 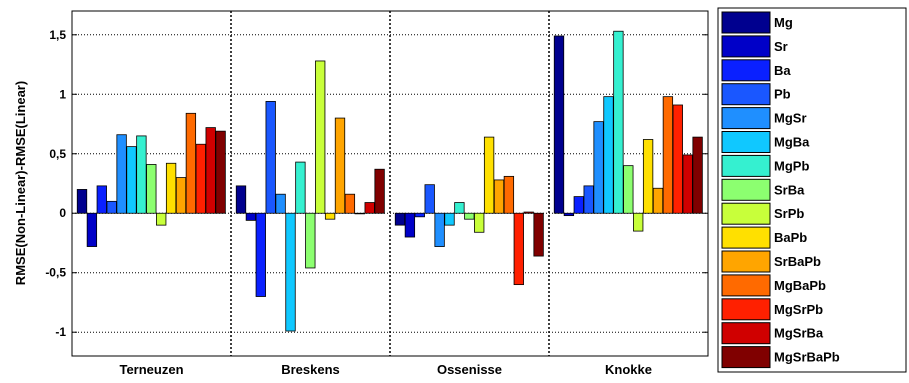 What do you see at coordinates (62, 94) in the screenshot?
I see `y-tick-label: 1` at bounding box center [62, 94].